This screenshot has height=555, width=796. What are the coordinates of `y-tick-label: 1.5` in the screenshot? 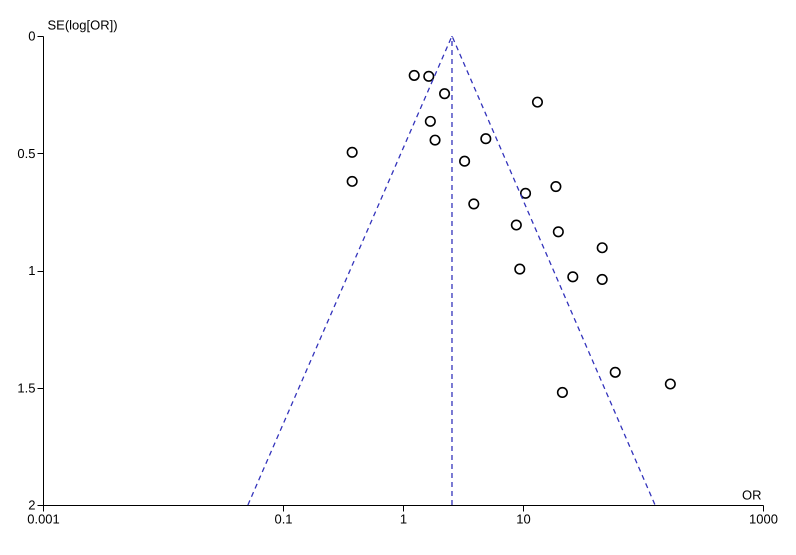 It's located at (26, 388).